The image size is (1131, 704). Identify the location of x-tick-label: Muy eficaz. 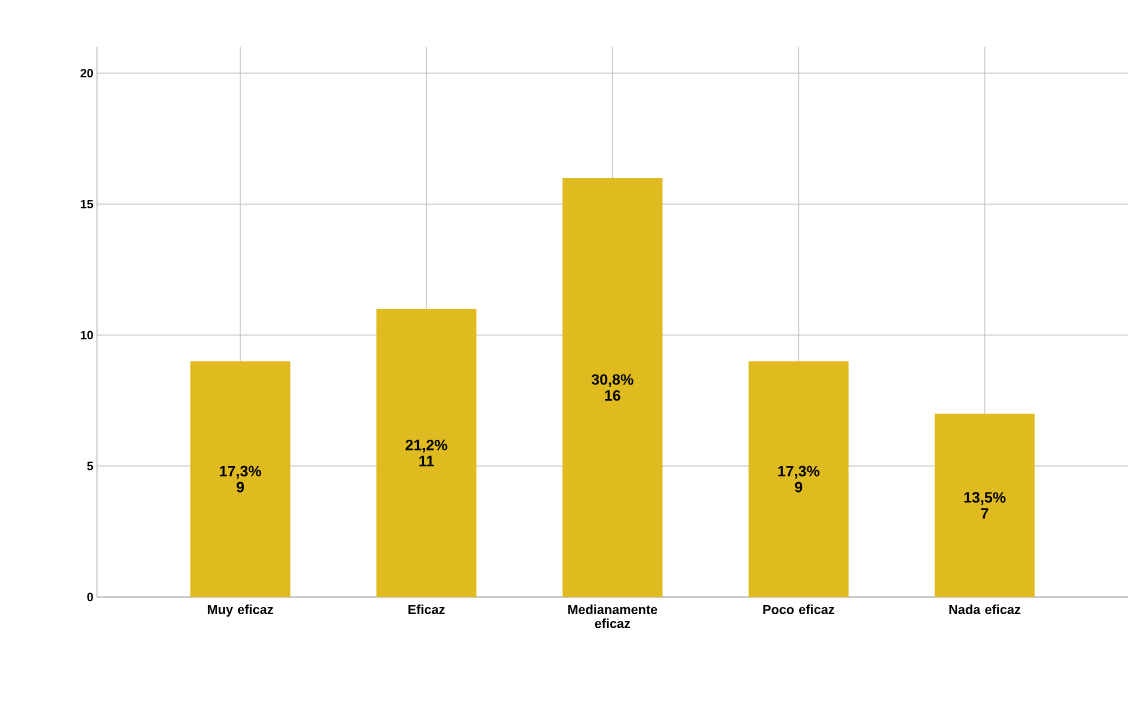
(240, 610).